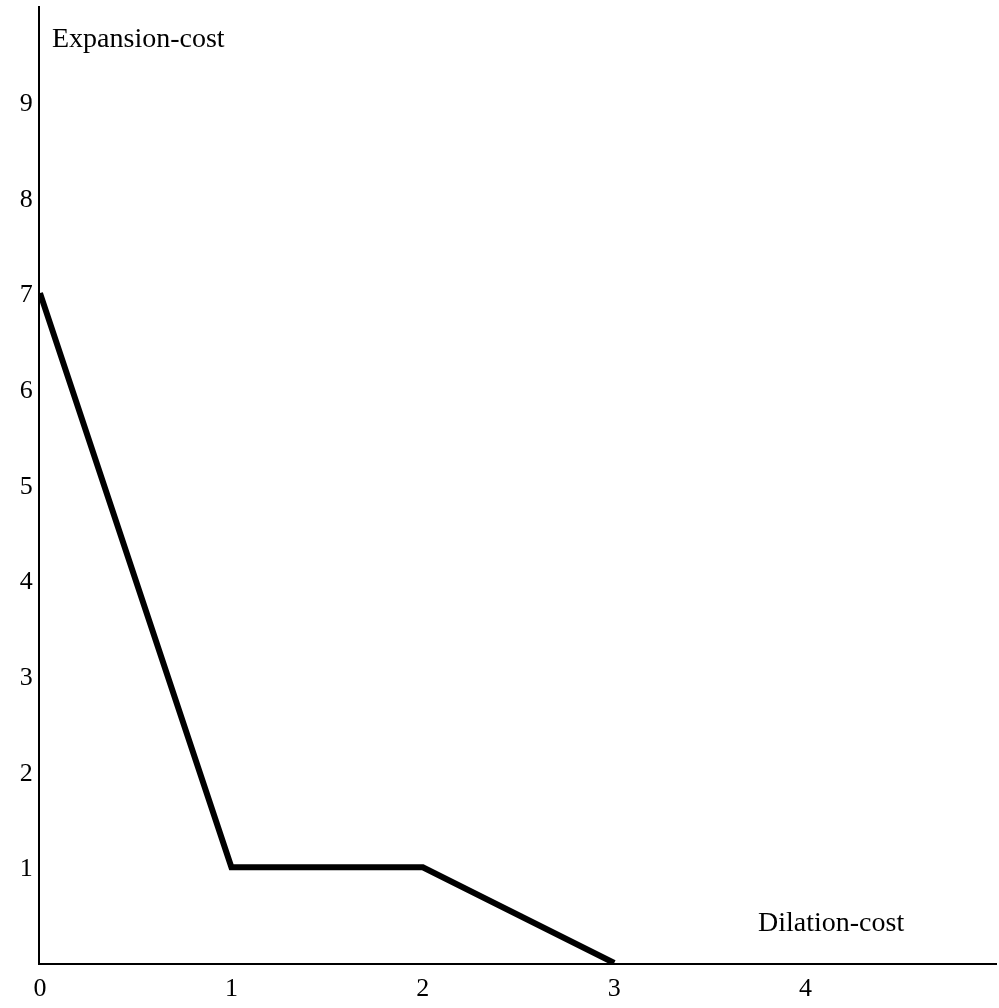 This screenshot has width=999, height=1008. What do you see at coordinates (26, 868) in the screenshot?
I see `y-tick-label: 1` at bounding box center [26, 868].